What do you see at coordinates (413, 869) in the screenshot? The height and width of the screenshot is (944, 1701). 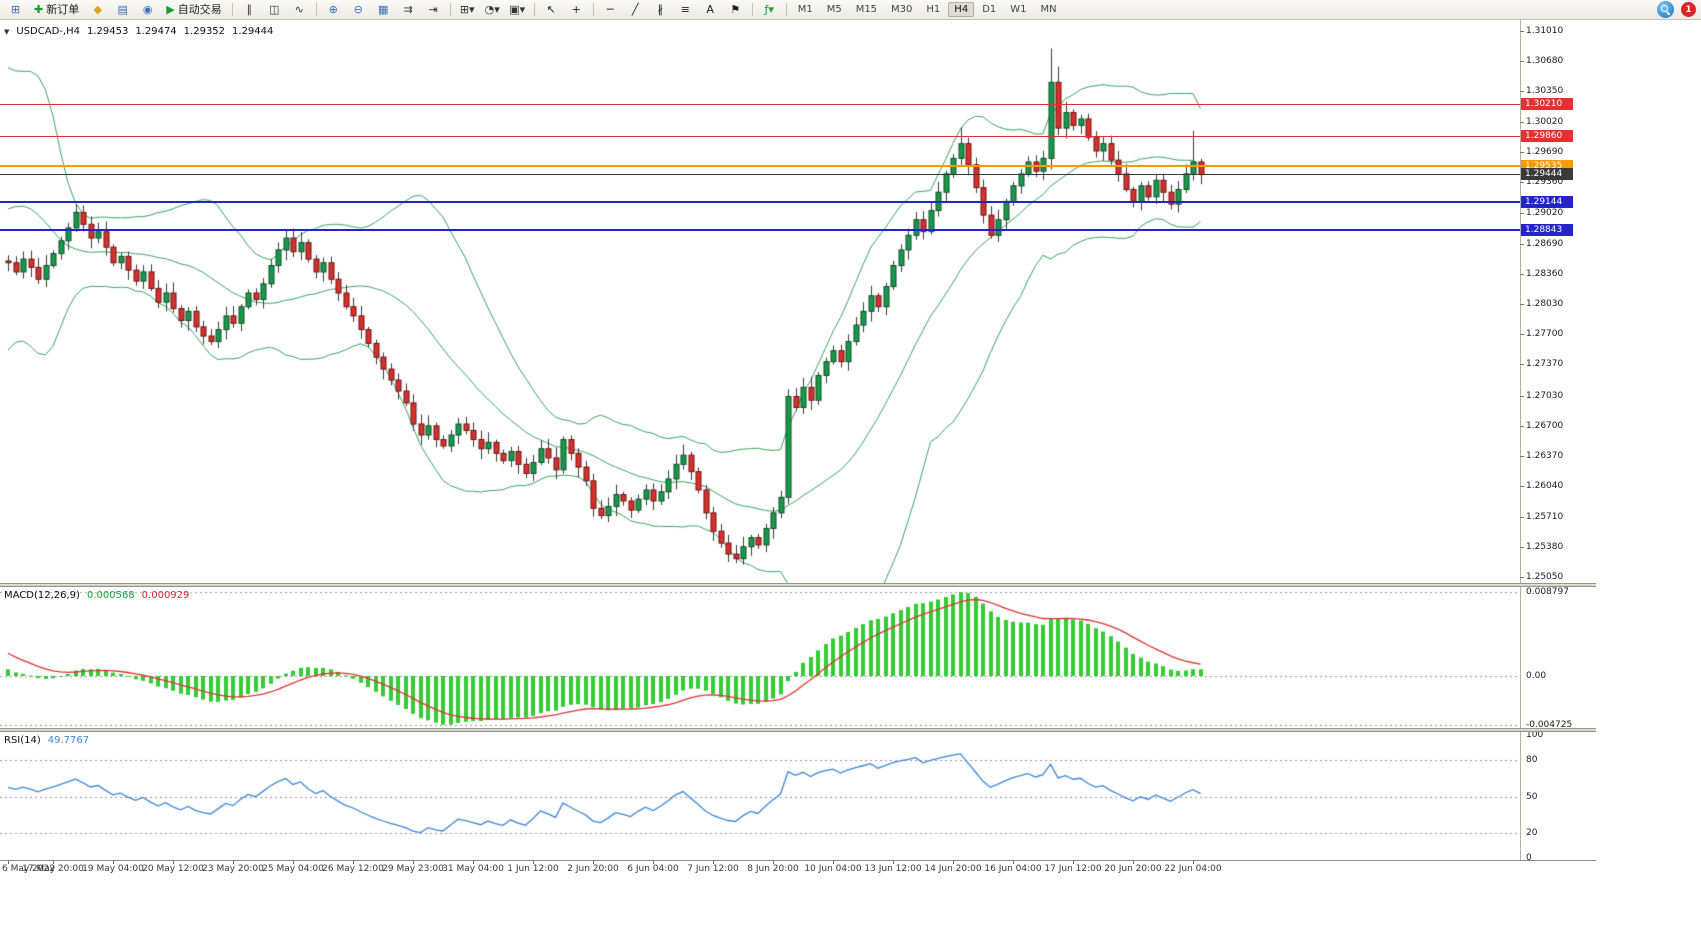 I see `time-axis-label: 29 May 23:00` at bounding box center [413, 869].